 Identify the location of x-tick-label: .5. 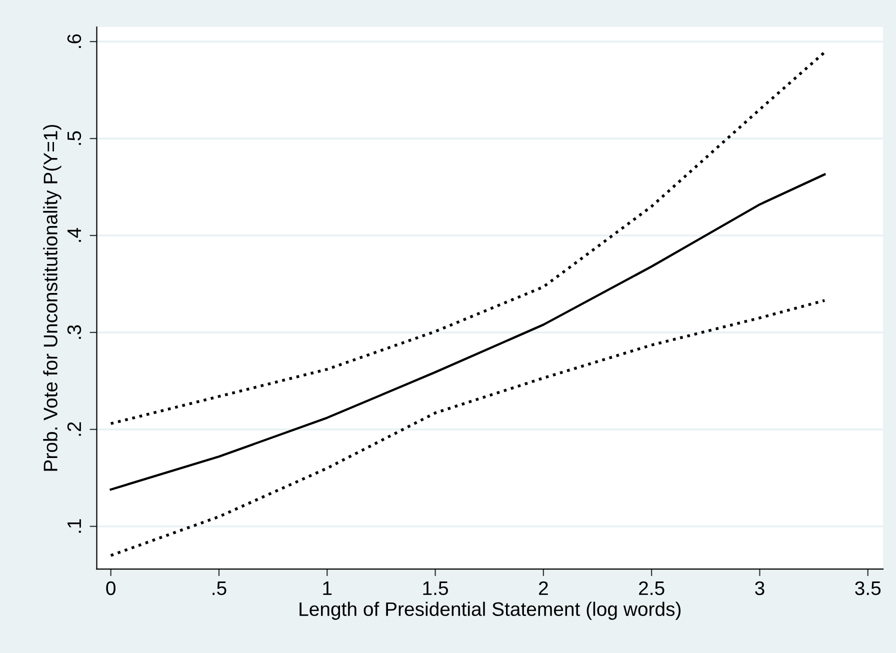
(219, 589).